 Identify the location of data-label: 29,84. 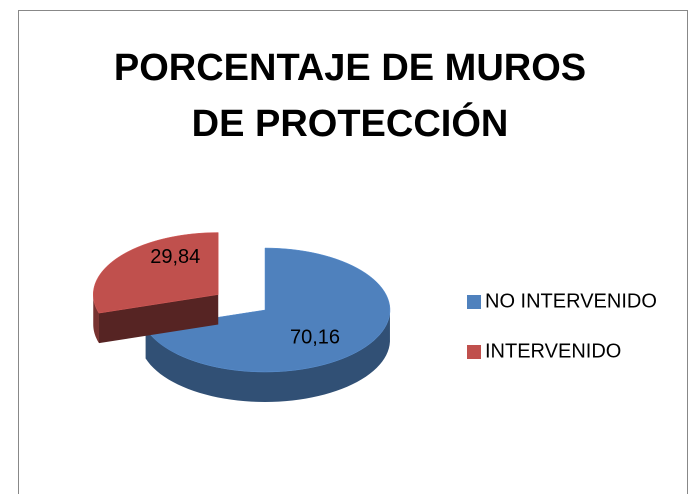
(175, 257).